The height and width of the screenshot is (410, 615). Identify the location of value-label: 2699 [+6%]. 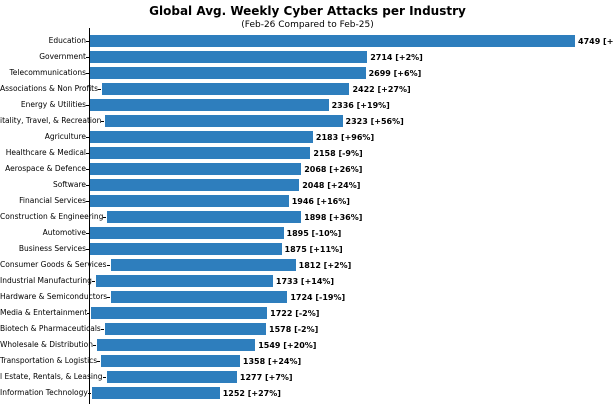
(395, 73).